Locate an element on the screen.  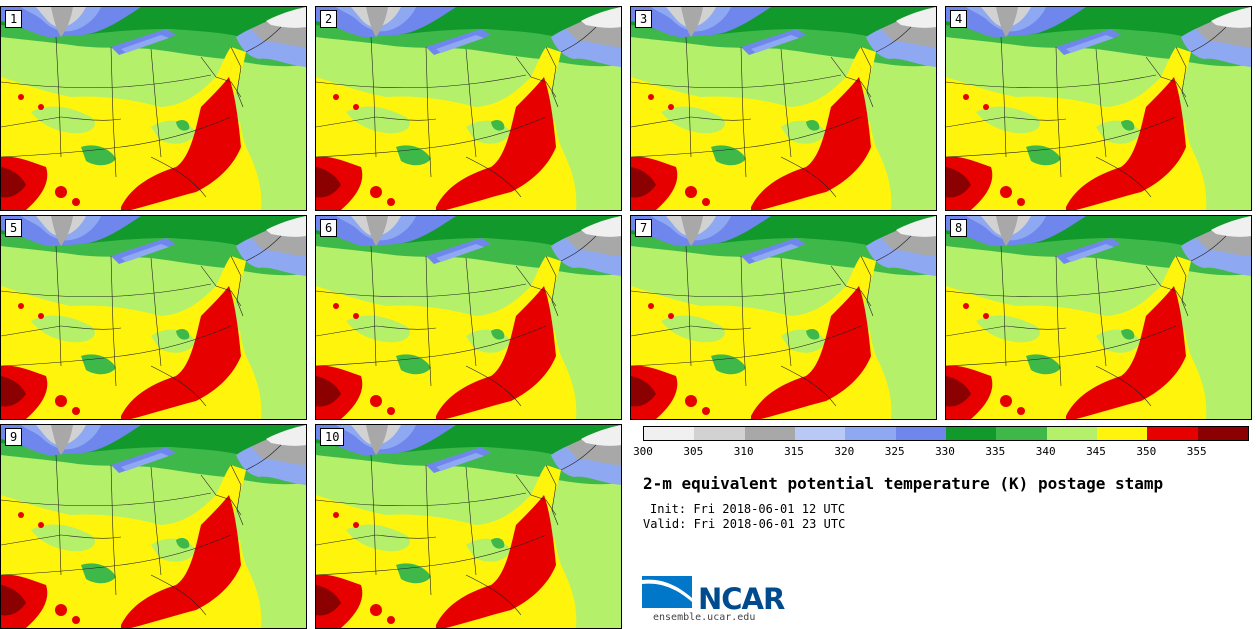
colorbar-tick-label: 325 is located at coordinates (894, 451).